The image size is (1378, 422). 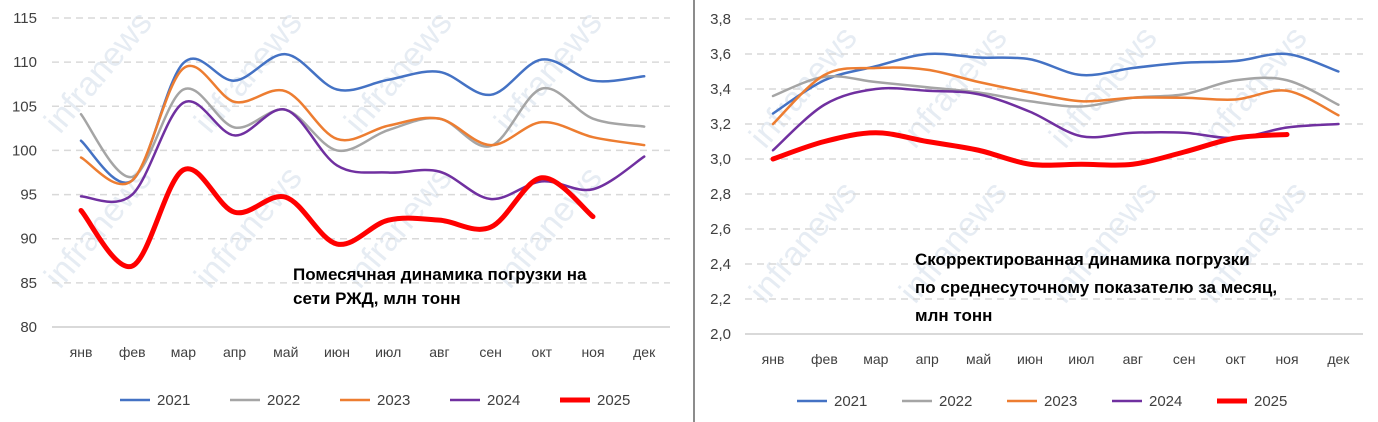 What do you see at coordinates (720, 89) in the screenshot?
I see `y-tick-label: 3,4` at bounding box center [720, 89].